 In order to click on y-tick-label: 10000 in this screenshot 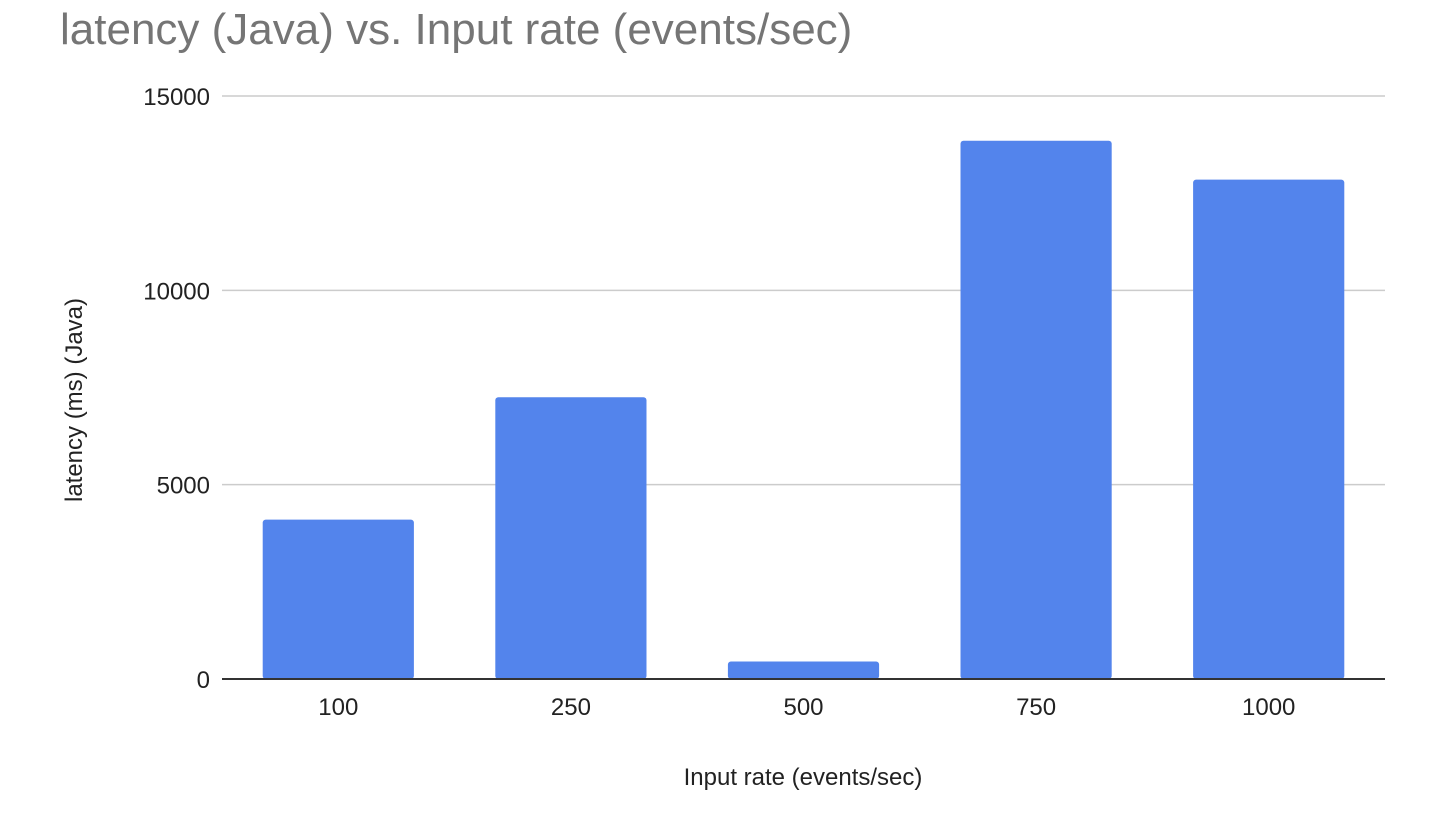, I will do `click(176, 291)`.